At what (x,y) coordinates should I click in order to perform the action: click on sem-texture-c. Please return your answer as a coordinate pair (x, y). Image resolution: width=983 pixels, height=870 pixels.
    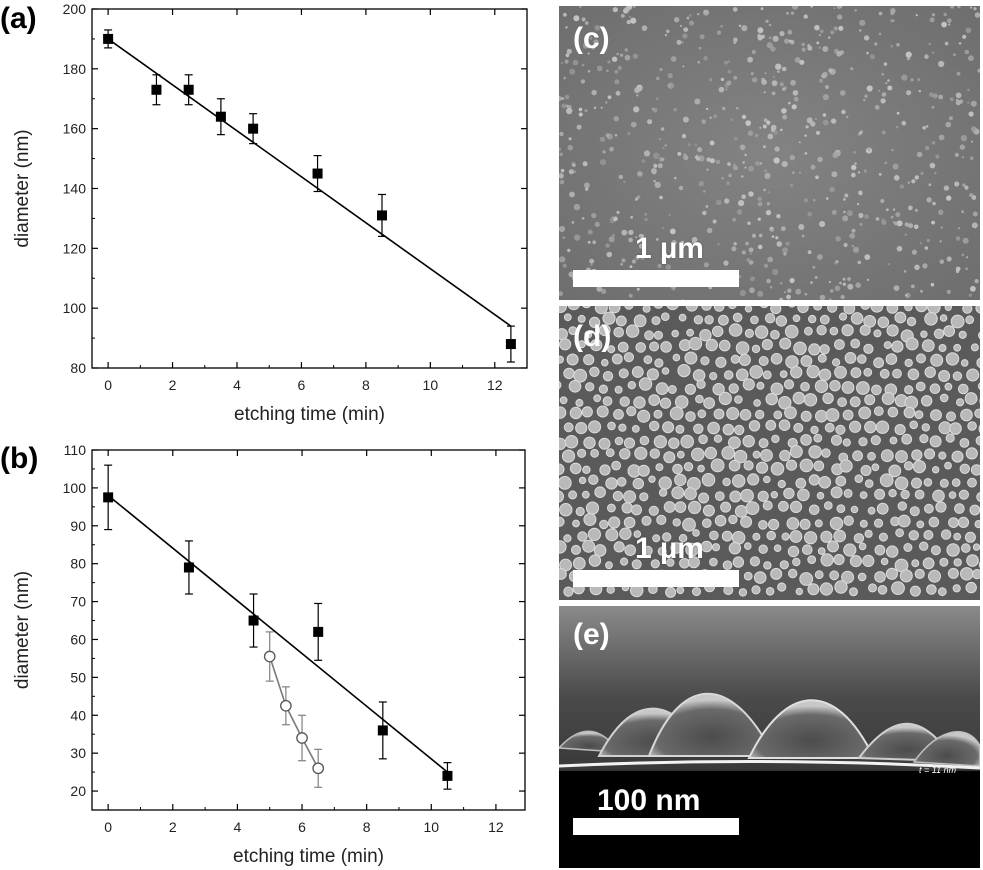
    Looking at the image, I should click on (769, 153).